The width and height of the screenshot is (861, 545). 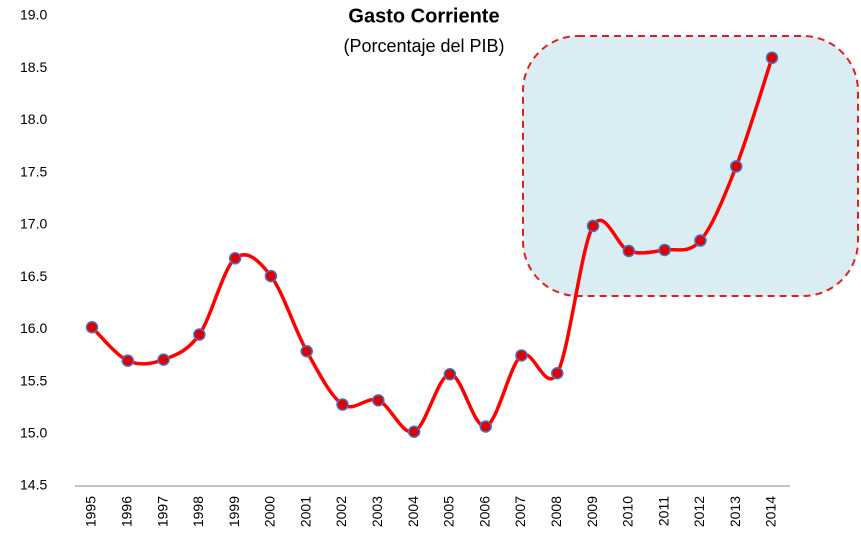 I want to click on y-tick-label: 16.0, so click(x=33, y=328).